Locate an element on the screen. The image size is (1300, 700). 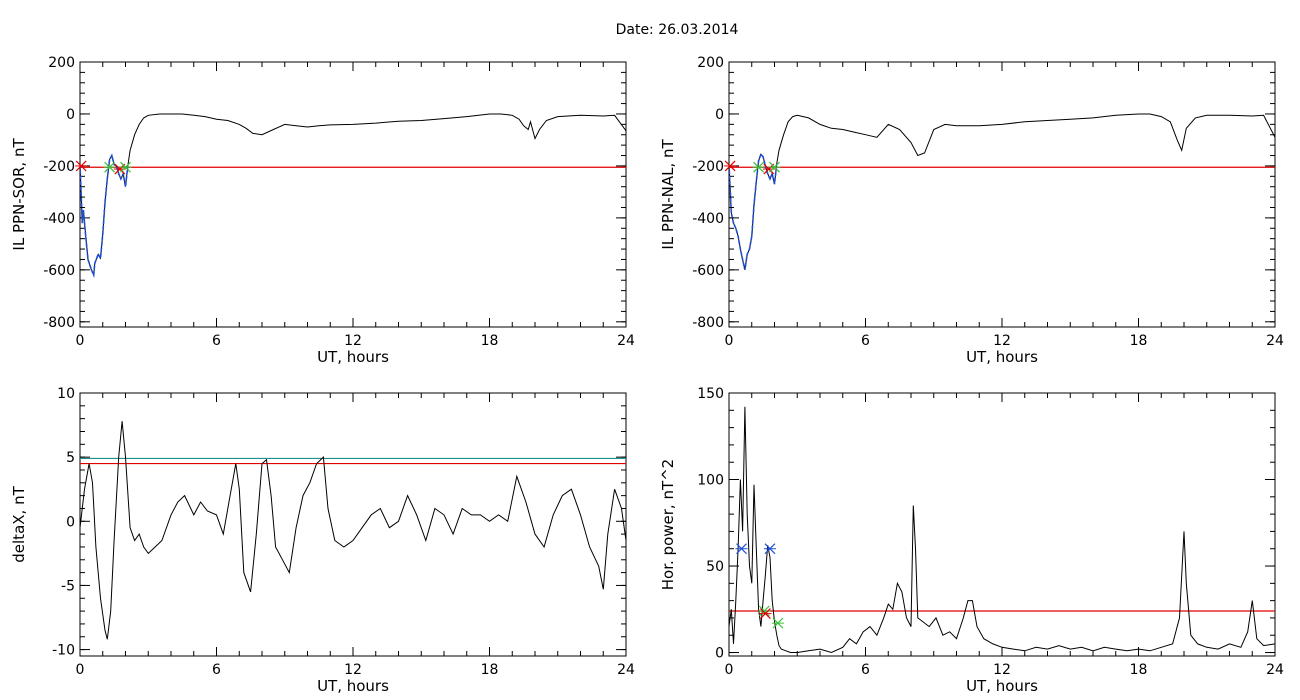
y-axis-label: IL PPN-SOR, nT is located at coordinates (19, 194).